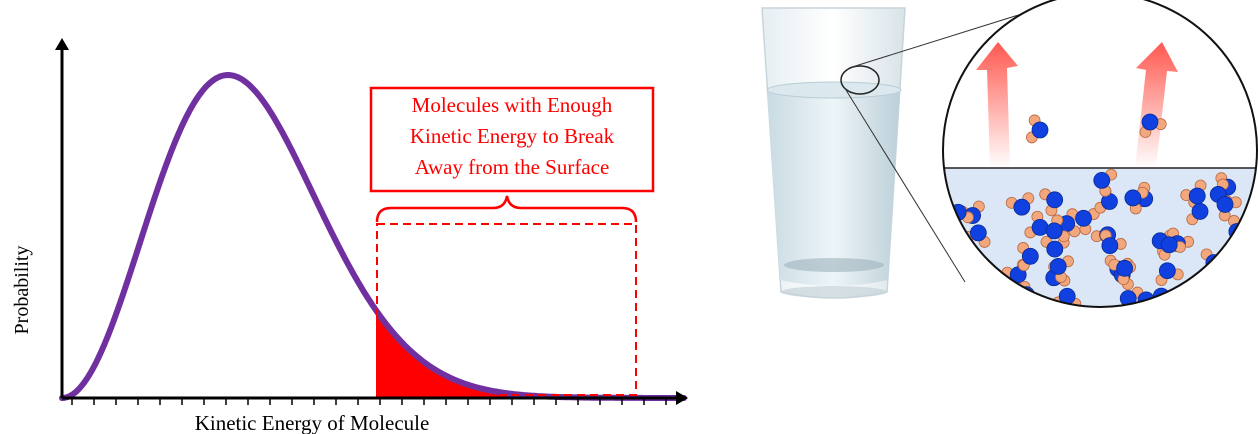 Image resolution: width=1258 pixels, height=434 pixels. I want to click on annotation-line: Away from the Surface, so click(512, 167).